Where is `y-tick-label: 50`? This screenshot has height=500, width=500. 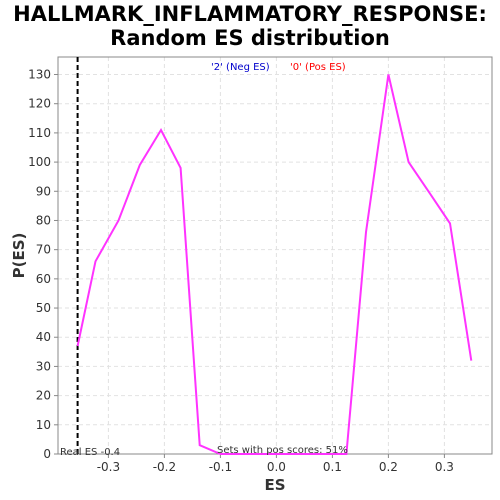 y-tick-label: 50 is located at coordinates (43, 308).